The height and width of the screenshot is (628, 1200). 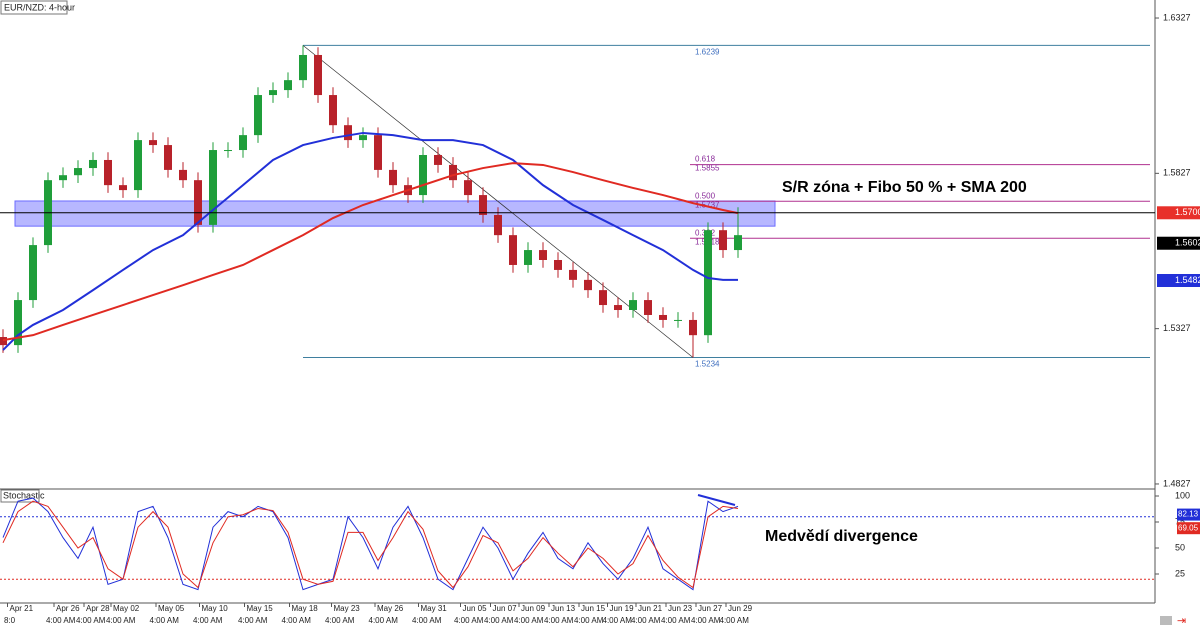 I want to click on x-tick-label: Apr 28, so click(x=98, y=608).